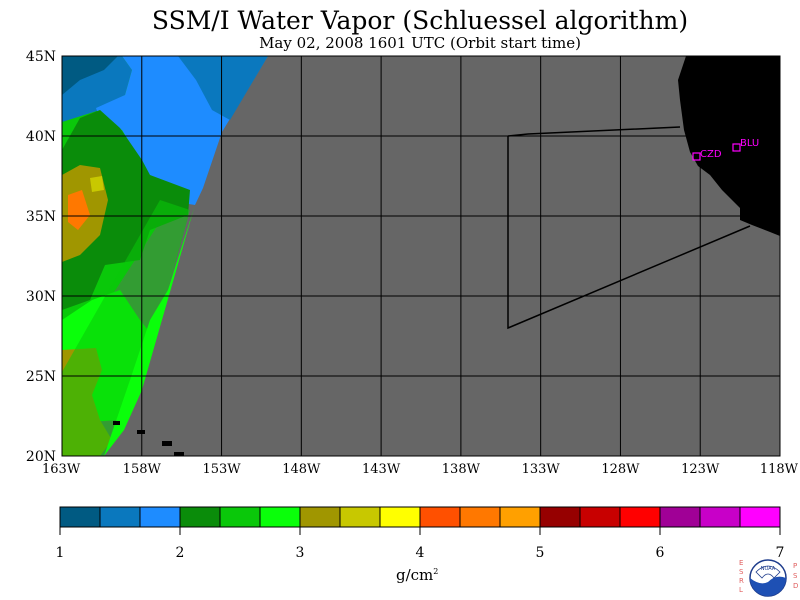  What do you see at coordinates (420, 469) in the screenshot?
I see `longitude-axis: 163W 158W 153W 148W 143W 138W 133W 128W 123W 118W` at bounding box center [420, 469].